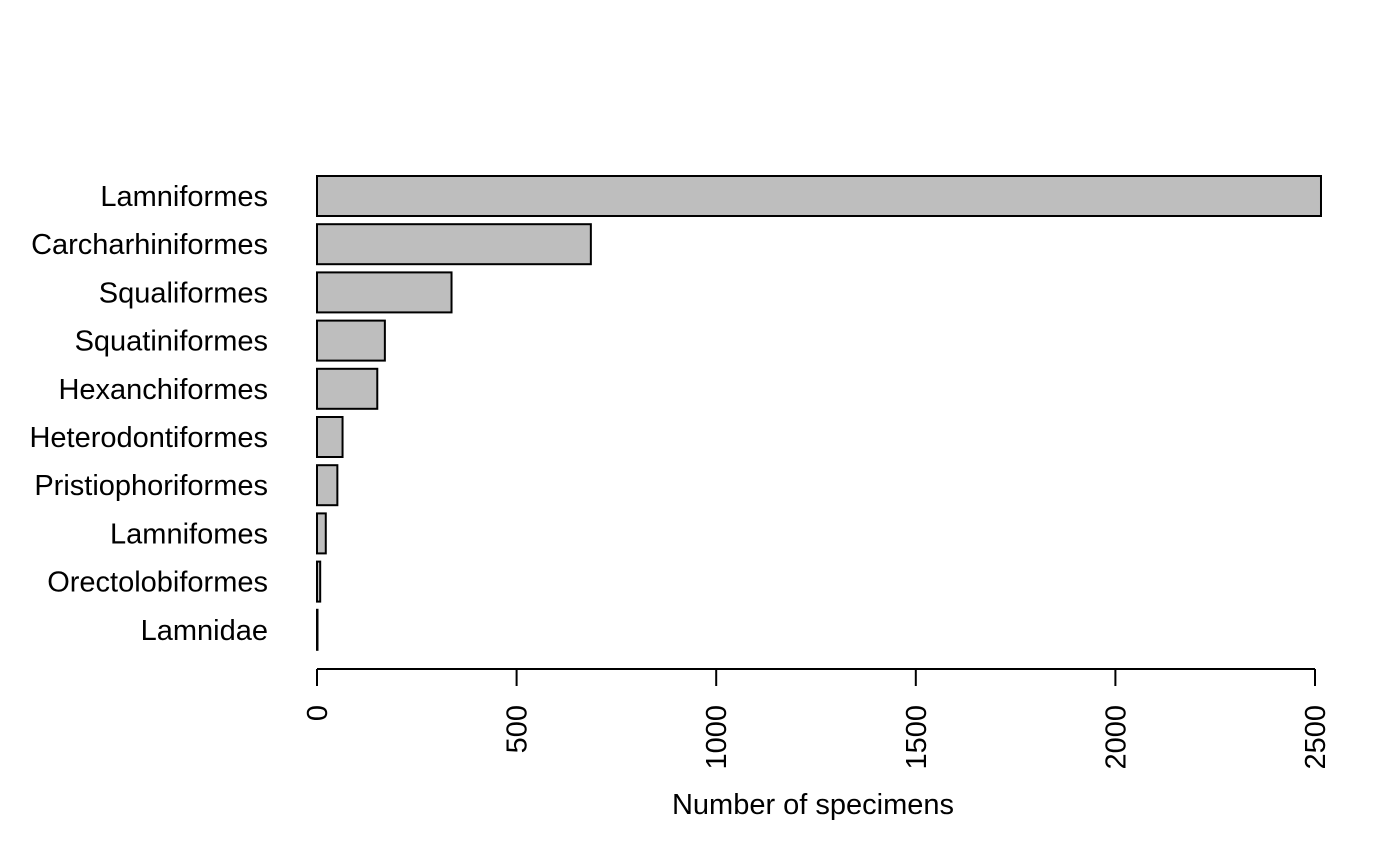 This screenshot has height=865, width=1400. I want to click on x-tick-label: 1500, so click(917, 737).